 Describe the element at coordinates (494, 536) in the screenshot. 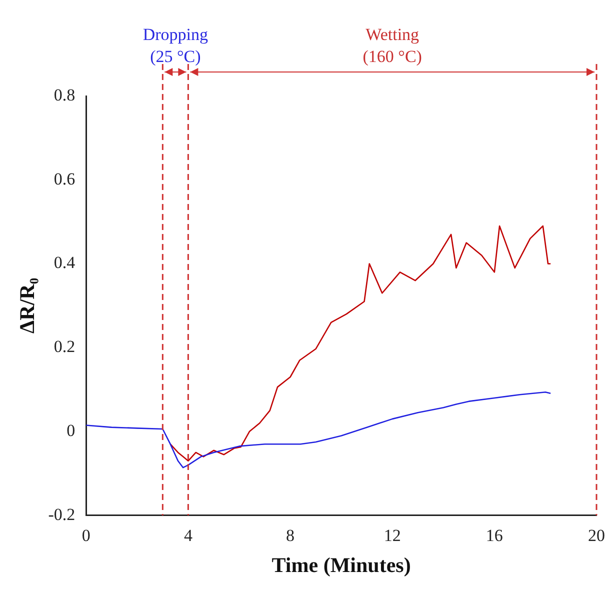

I see `x-tick-label: 16` at that location.